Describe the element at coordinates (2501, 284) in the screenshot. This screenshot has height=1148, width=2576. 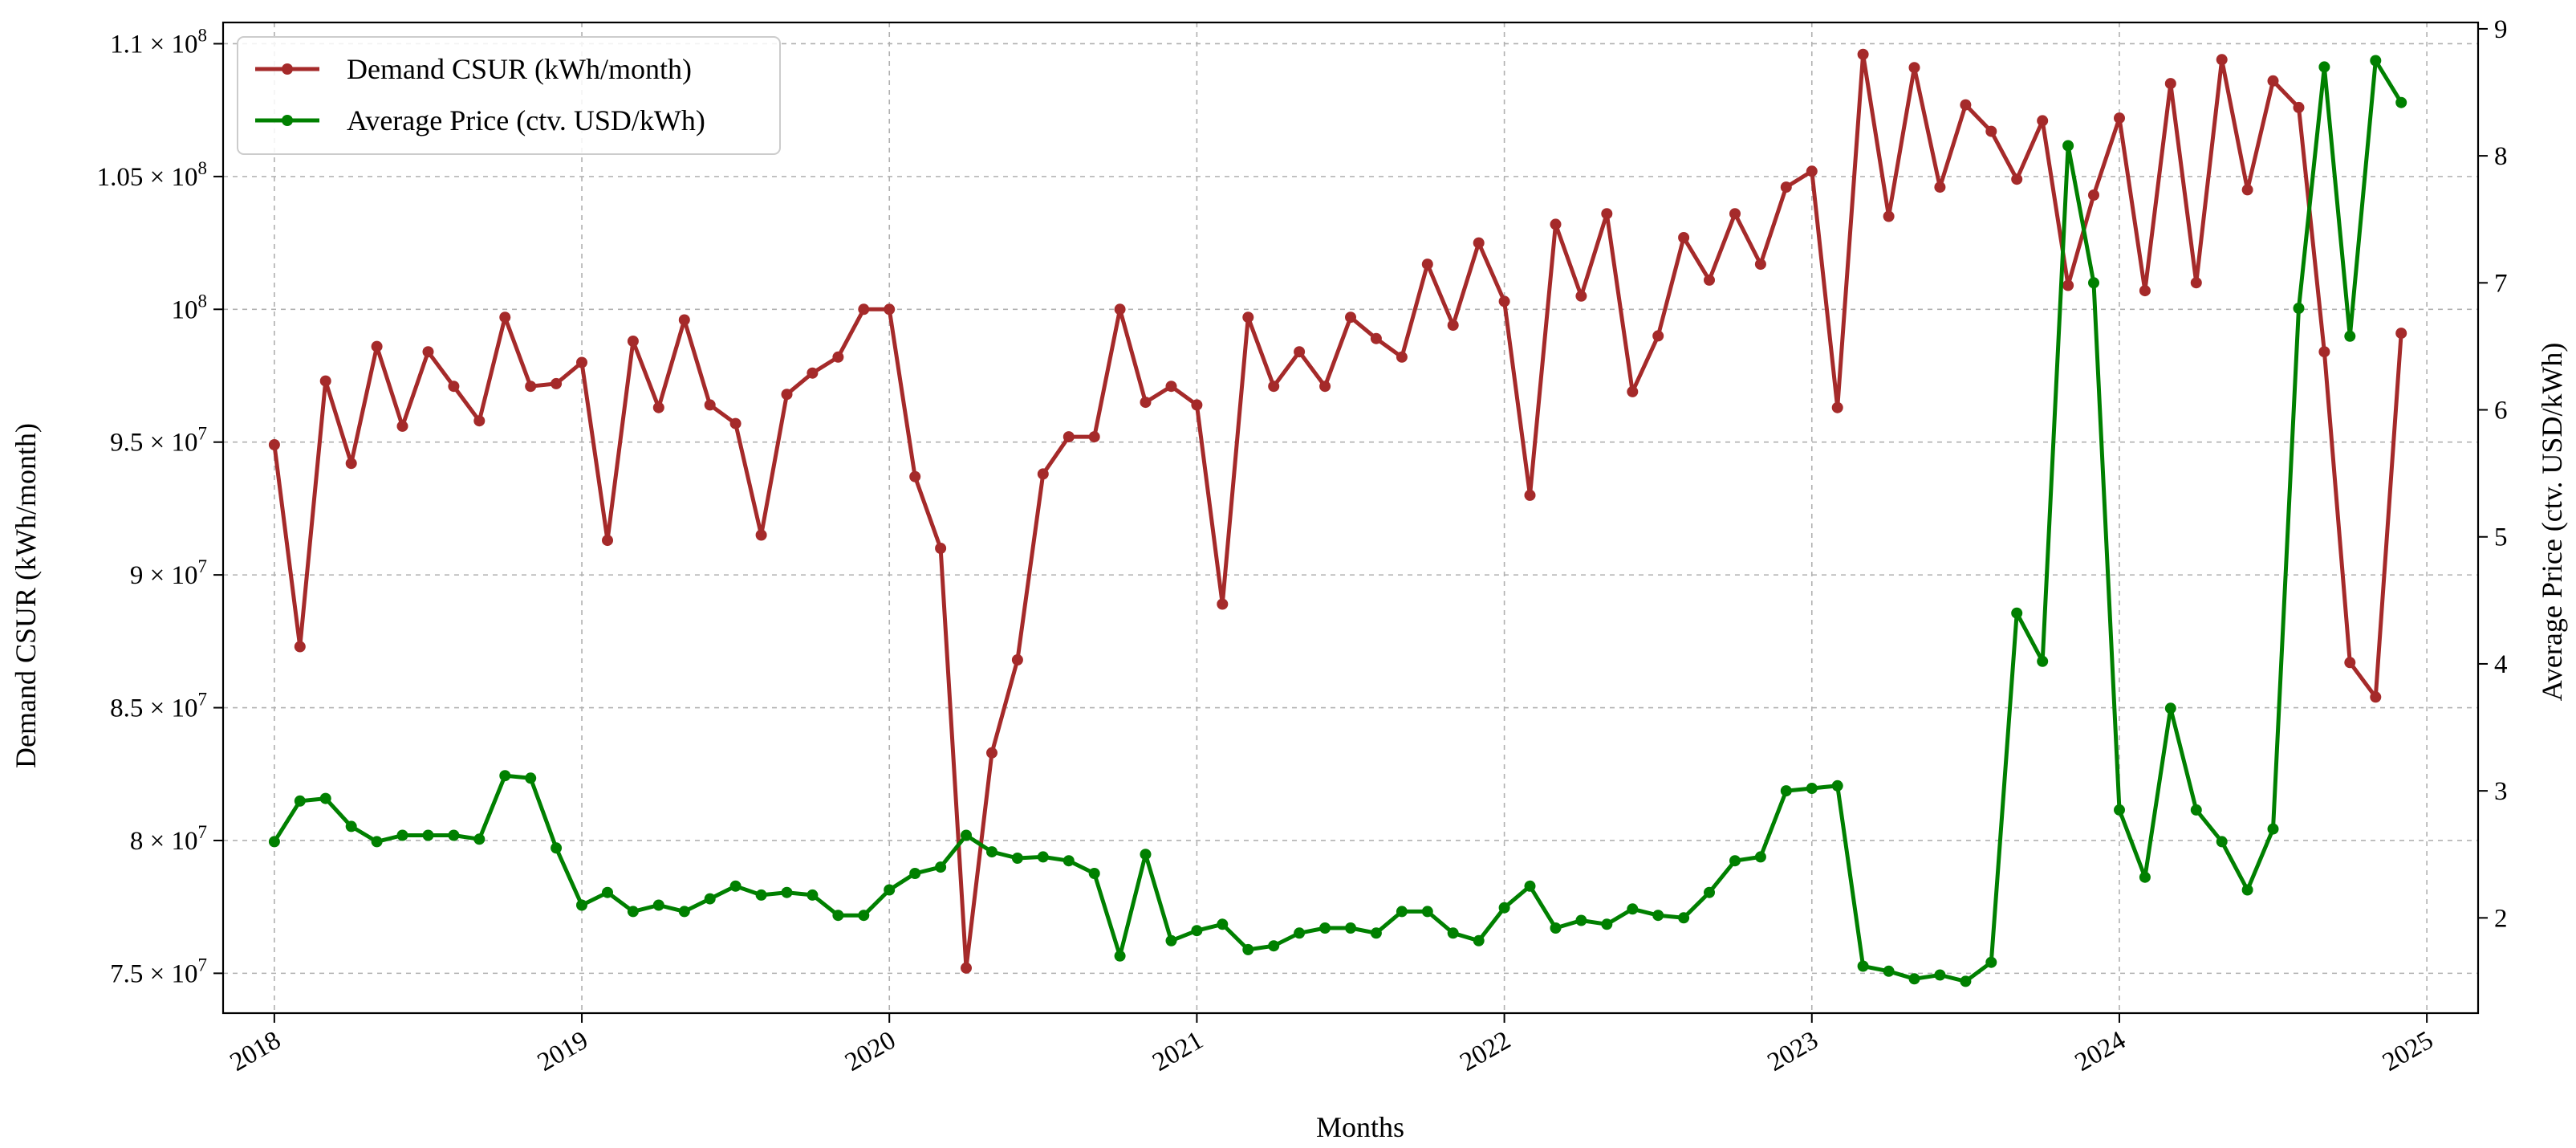
I see `y-right-tick-label: 7` at that location.